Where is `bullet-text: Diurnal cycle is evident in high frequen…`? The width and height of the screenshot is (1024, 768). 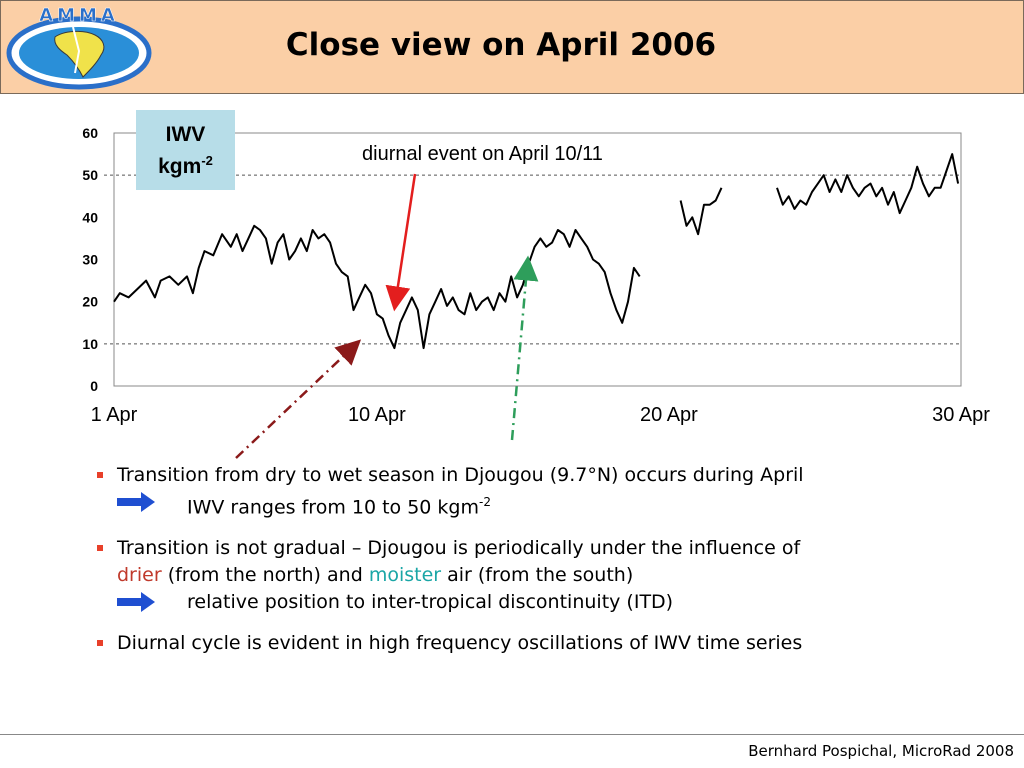
bullet-text: Diurnal cycle is evident in high frequen… is located at coordinates (460, 643).